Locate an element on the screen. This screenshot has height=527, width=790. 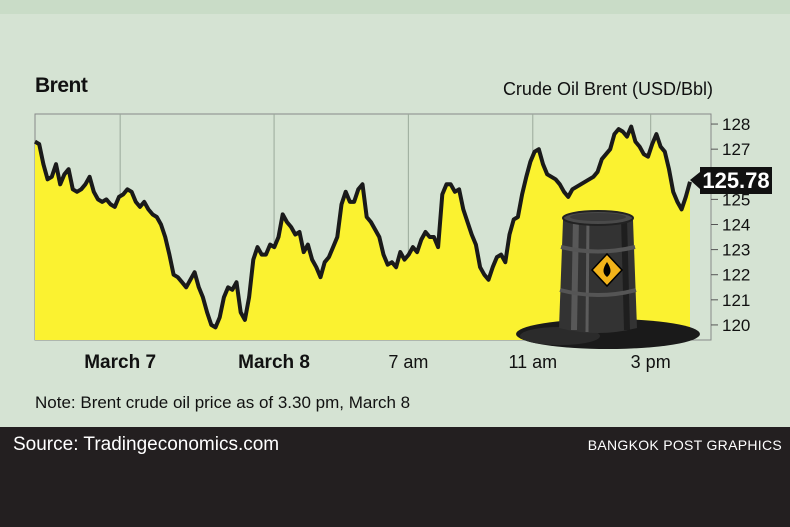
x-tick-label: 11 am is located at coordinates (532, 362).